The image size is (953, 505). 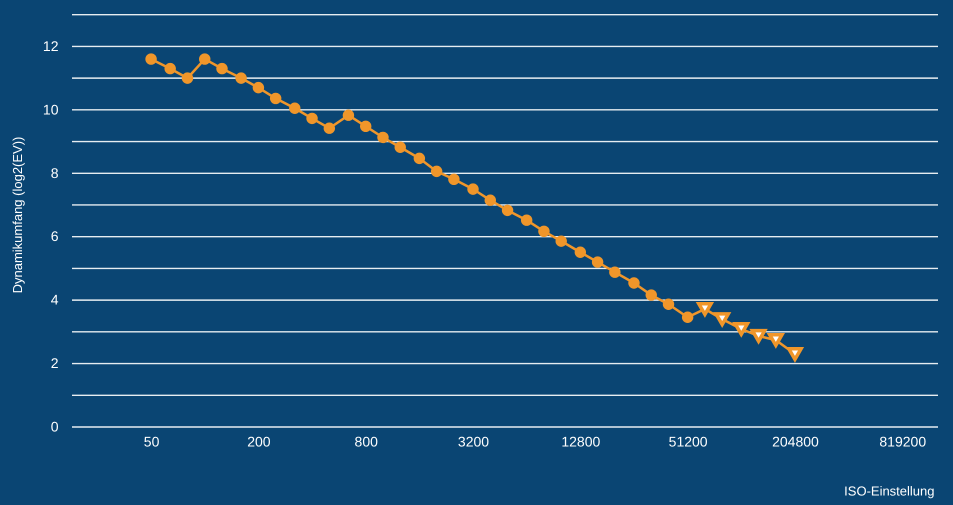 I want to click on x-tick-label: 204800, so click(x=796, y=442).